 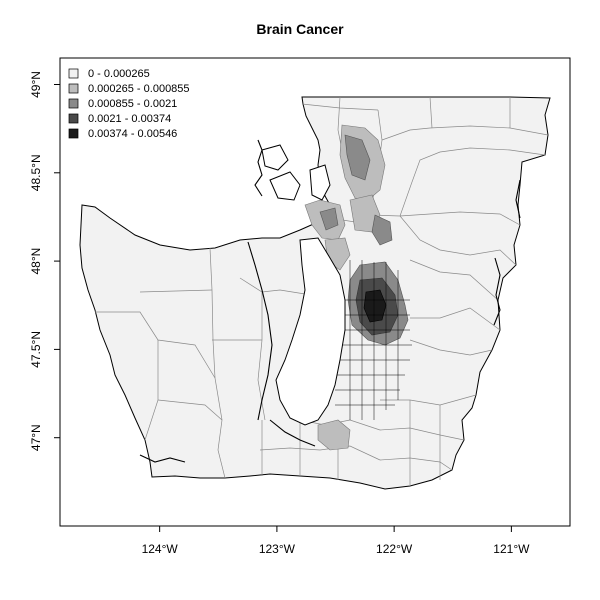 What do you see at coordinates (300, 29) in the screenshot?
I see `map-title: Brain Cancer` at bounding box center [300, 29].